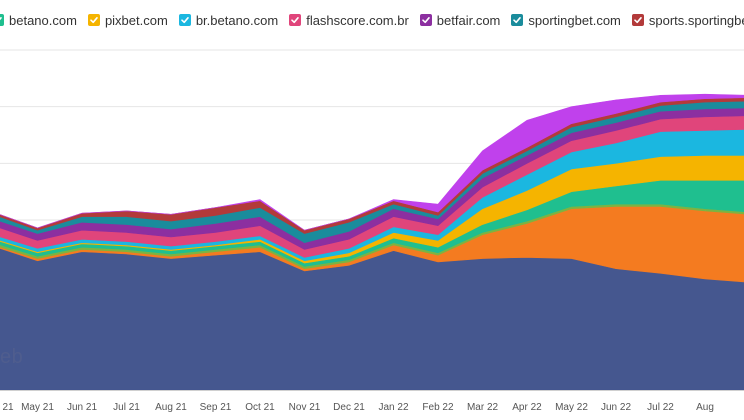 This screenshot has height=420, width=744. Describe the element at coordinates (438, 407) in the screenshot. I see `x-tick-label: Feb 22` at that location.